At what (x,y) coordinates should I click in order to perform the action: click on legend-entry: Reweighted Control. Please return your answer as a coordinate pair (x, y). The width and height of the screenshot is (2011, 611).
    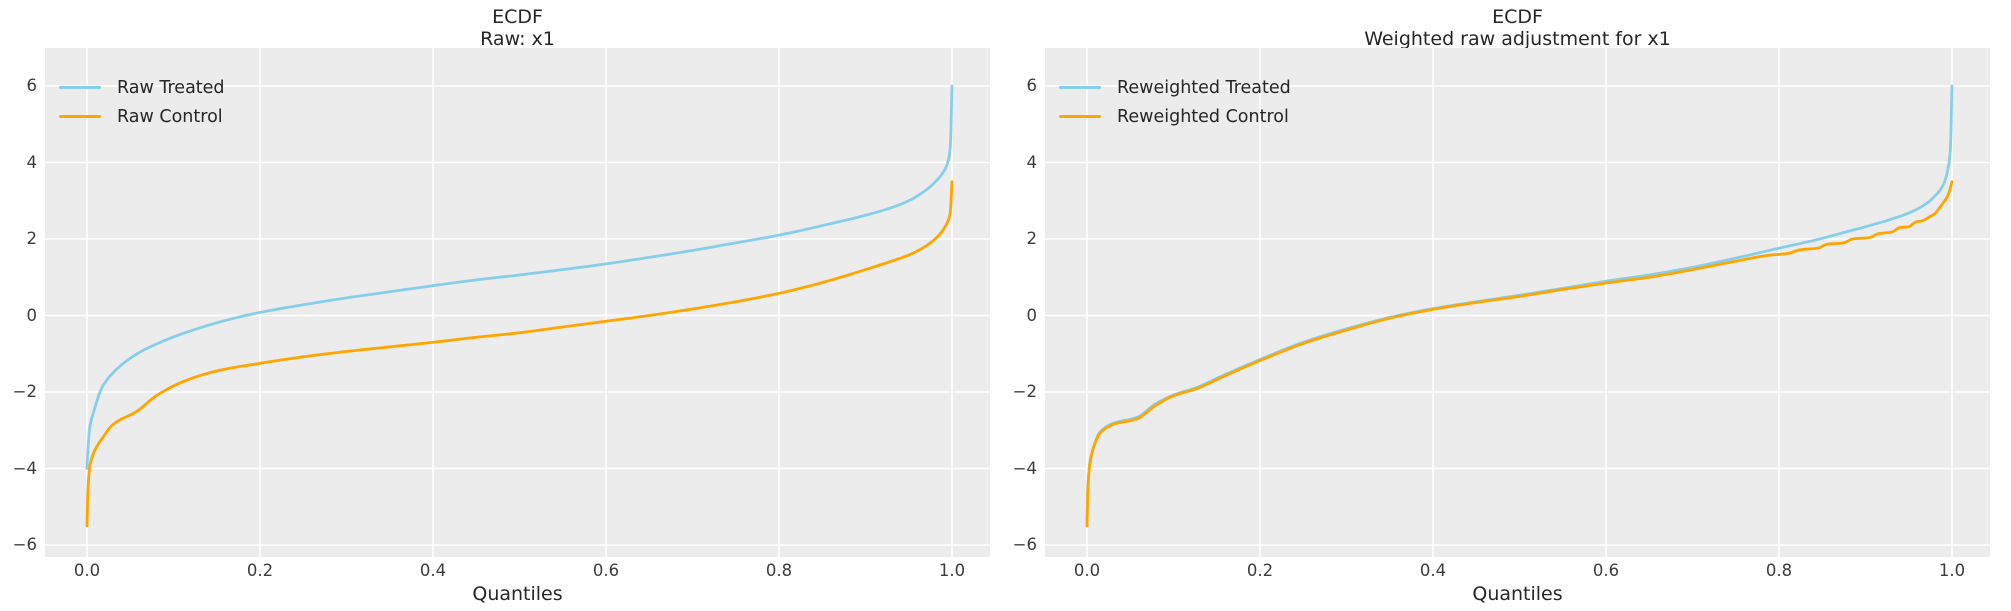
    Looking at the image, I should click on (1175, 116).